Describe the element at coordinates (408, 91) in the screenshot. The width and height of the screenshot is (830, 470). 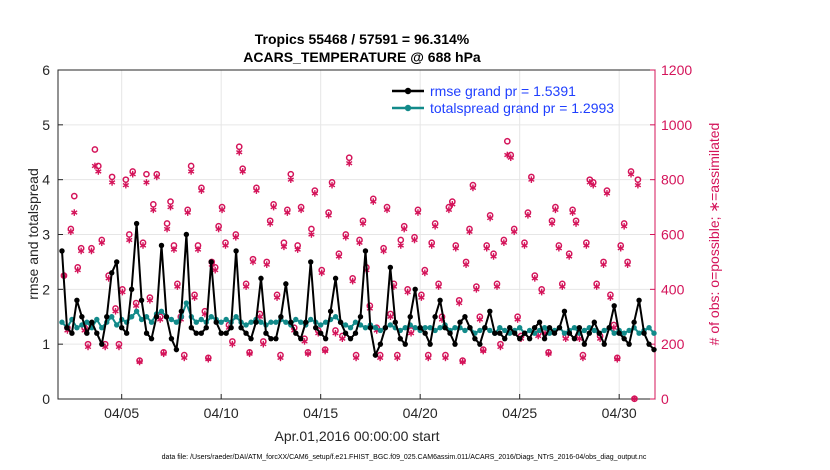
I see `legend-rmse-marker` at that location.